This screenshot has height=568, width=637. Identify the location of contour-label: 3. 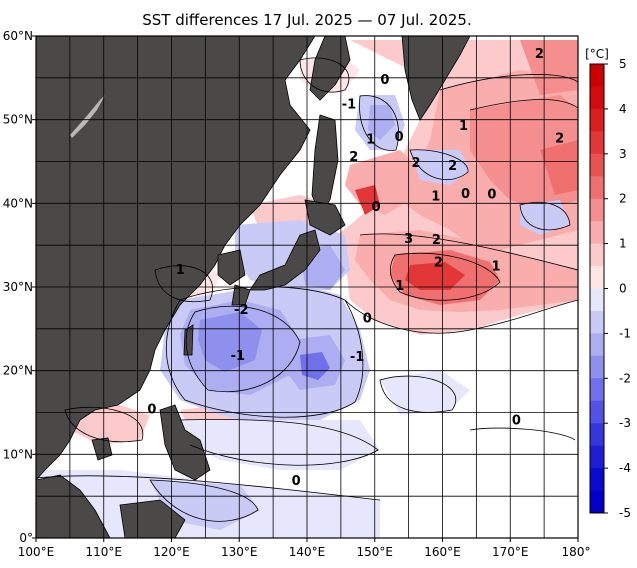
(408, 239).